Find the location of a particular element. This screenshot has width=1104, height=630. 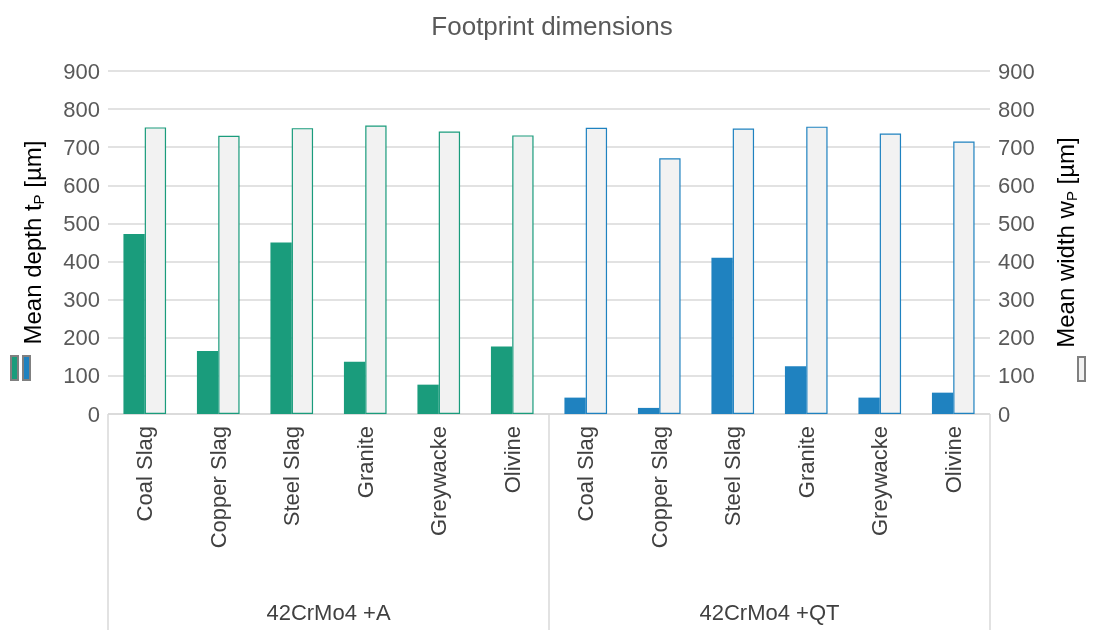

y2-tick-label: 200 is located at coordinates (1016, 338).